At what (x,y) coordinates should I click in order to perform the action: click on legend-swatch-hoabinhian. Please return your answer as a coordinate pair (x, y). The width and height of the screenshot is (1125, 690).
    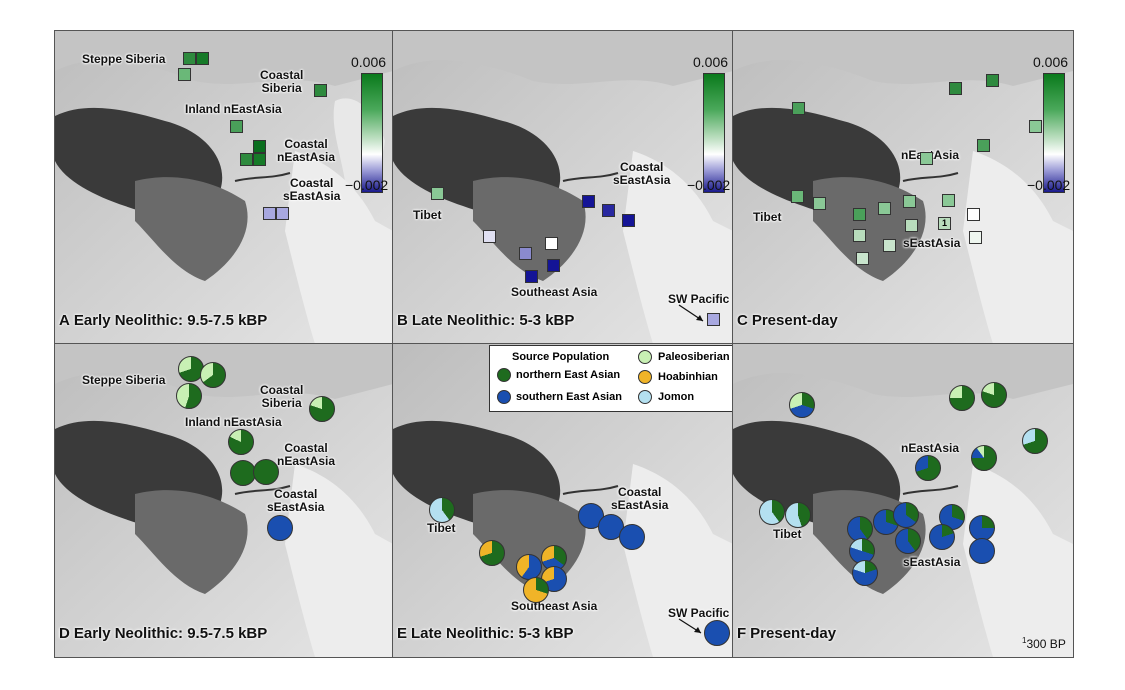
    Looking at the image, I should click on (645, 377).